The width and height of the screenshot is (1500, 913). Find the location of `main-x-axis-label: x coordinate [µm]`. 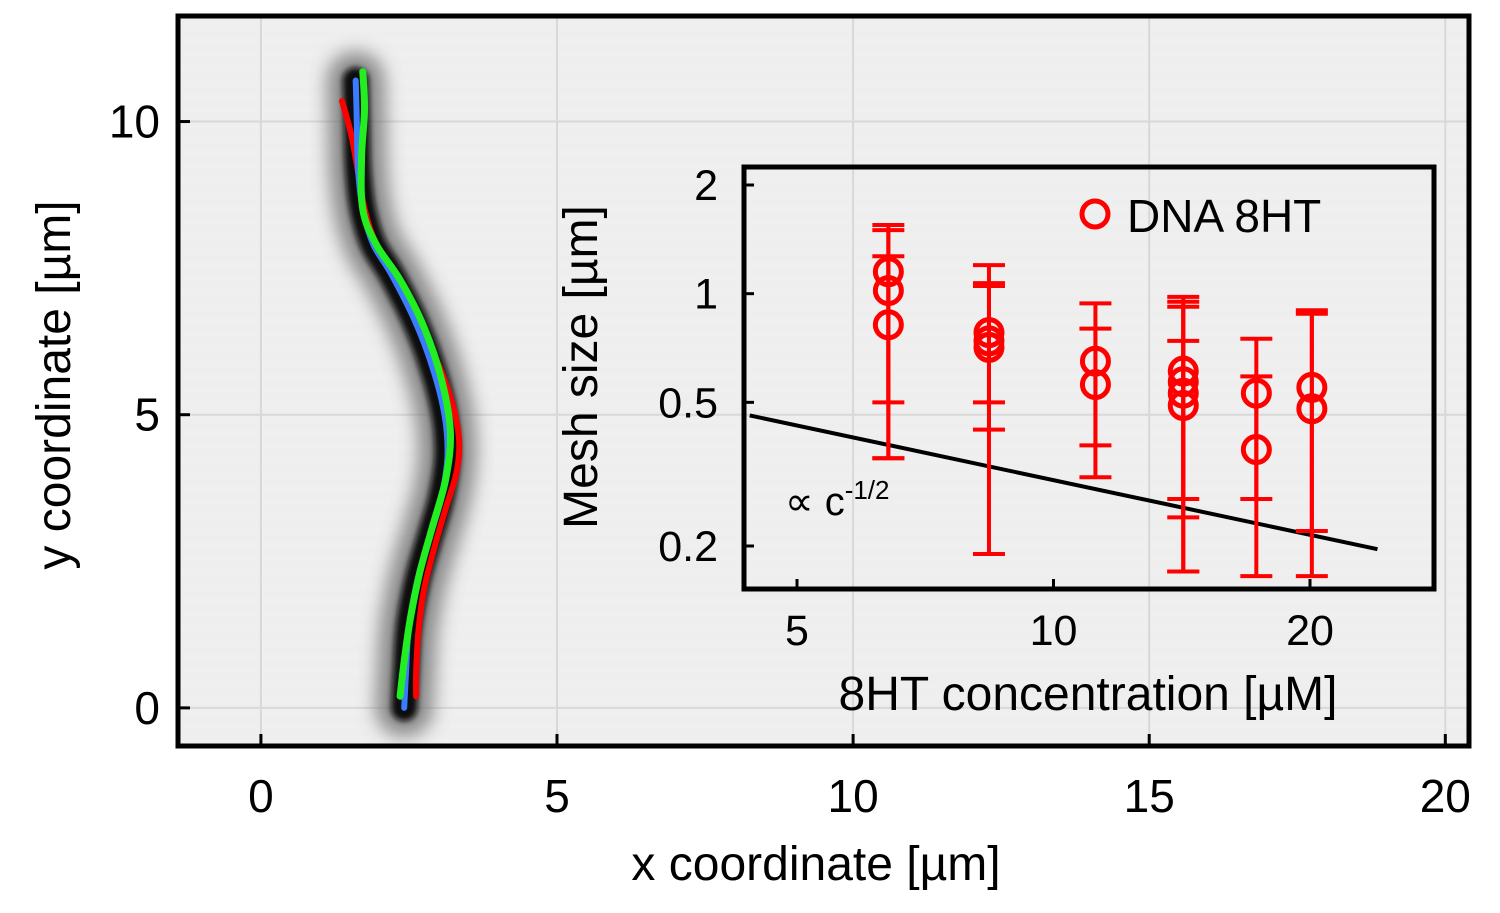

main-x-axis-label: x coordinate [µm] is located at coordinates (815, 864).